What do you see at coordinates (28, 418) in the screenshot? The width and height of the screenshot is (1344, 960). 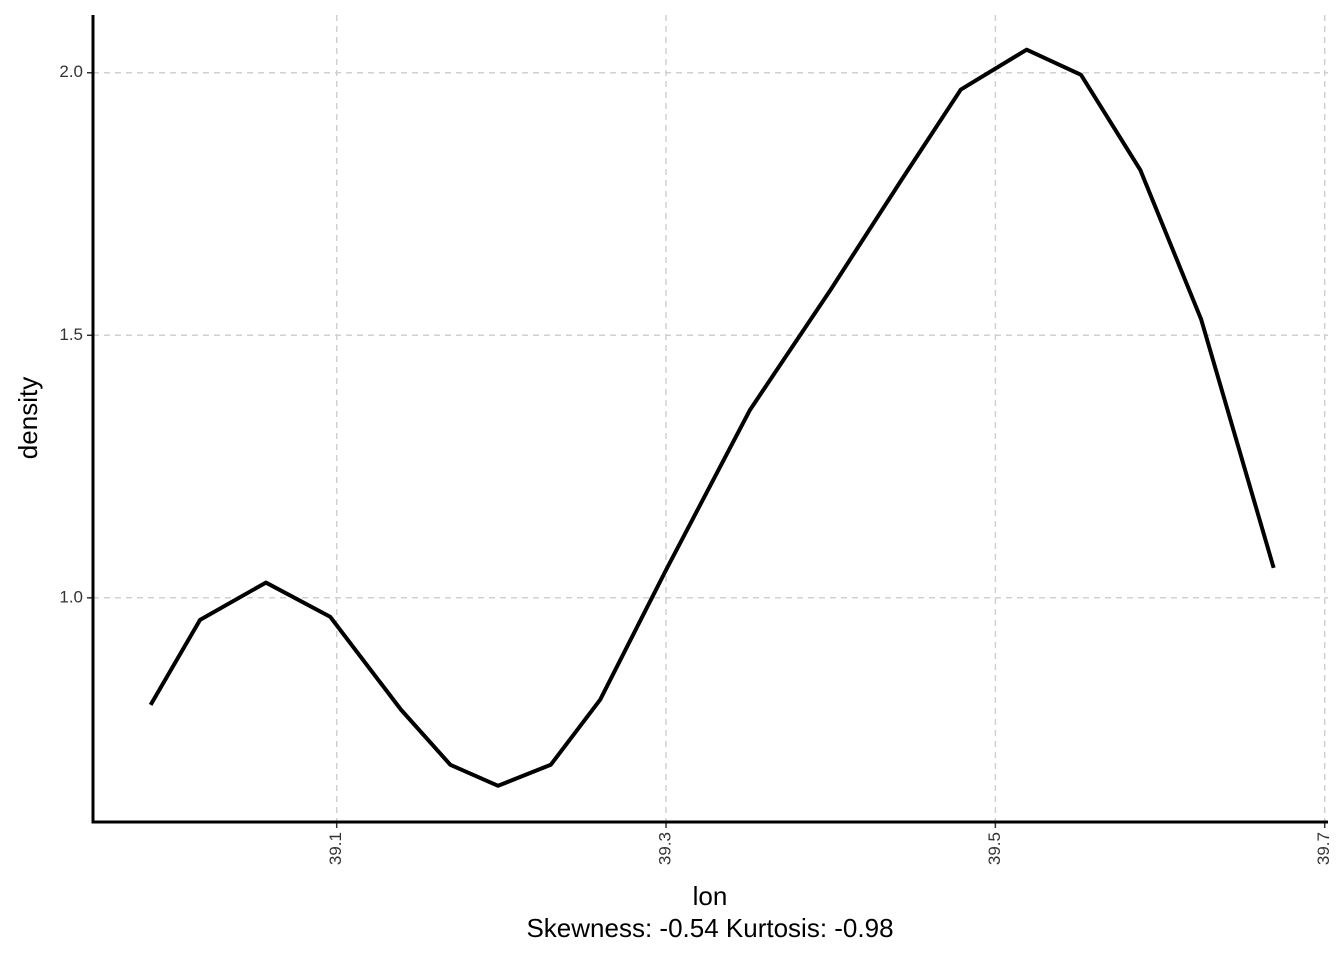 I see `y-axis-label: density` at bounding box center [28, 418].